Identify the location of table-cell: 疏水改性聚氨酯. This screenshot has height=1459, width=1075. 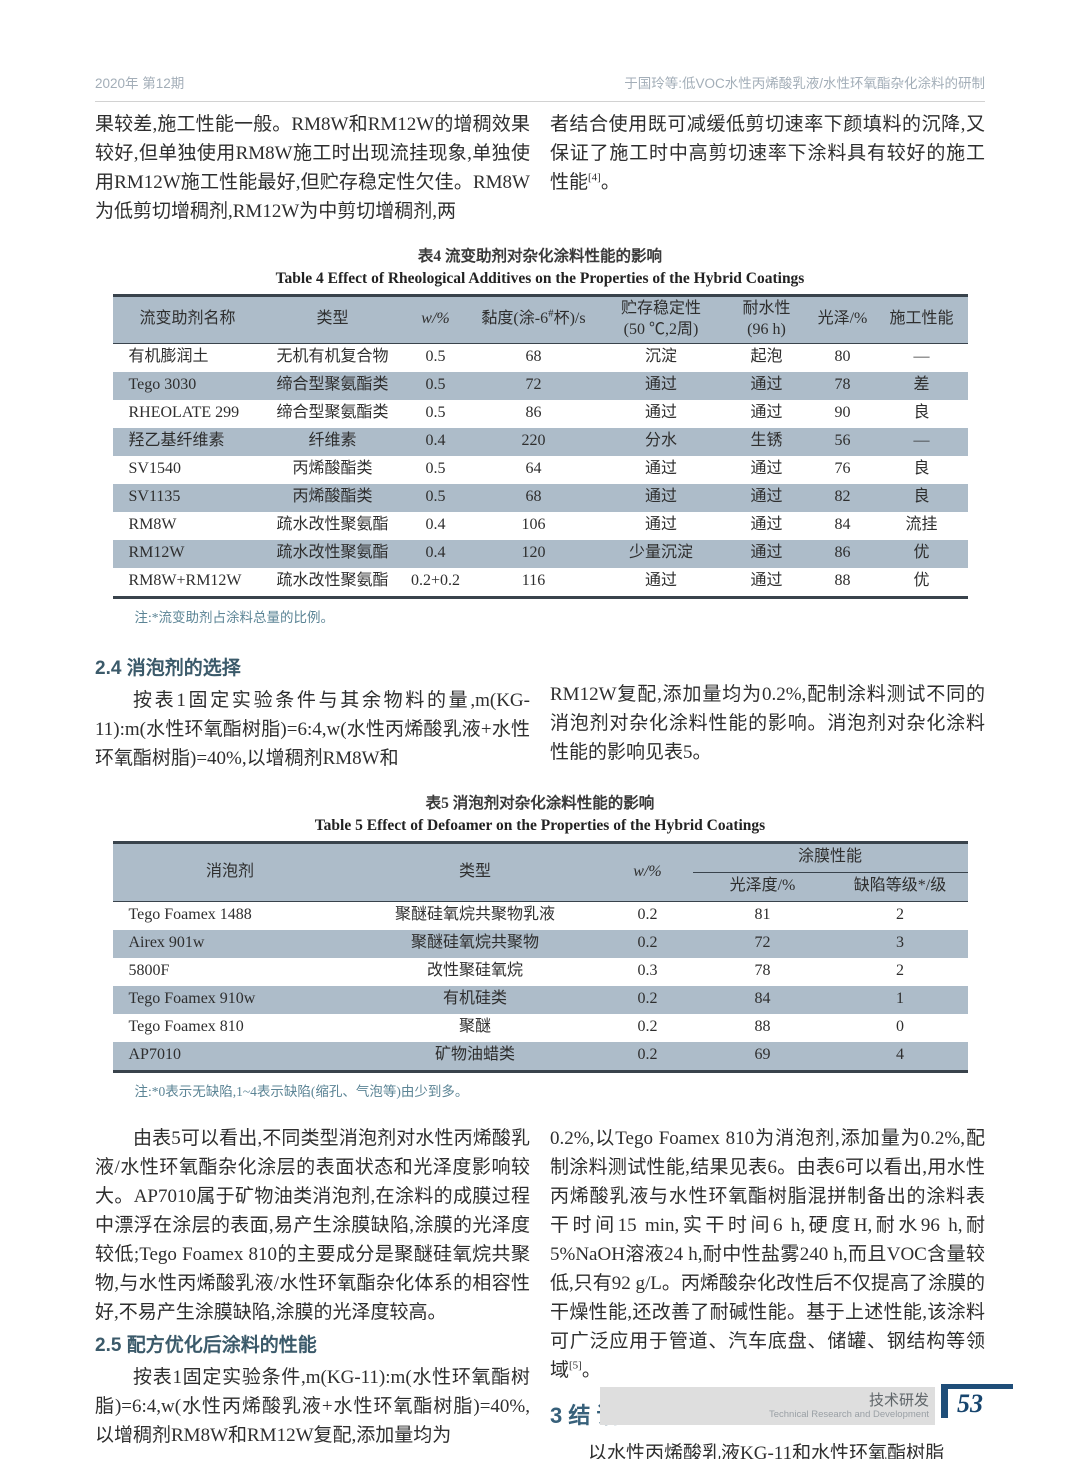
(332, 581).